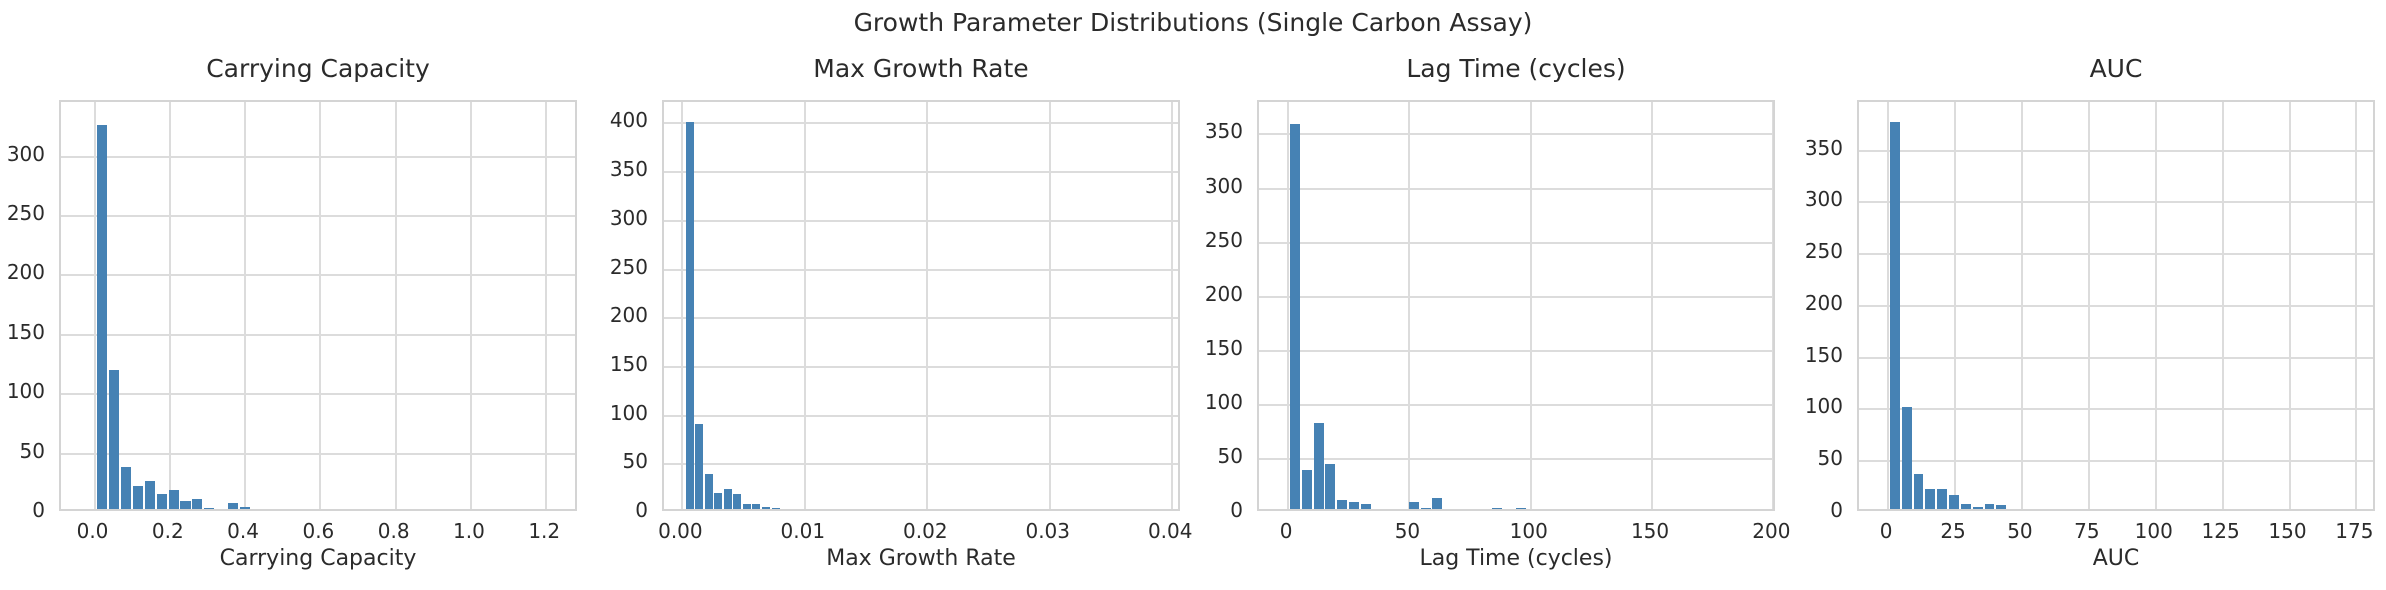  What do you see at coordinates (921, 68) in the screenshot?
I see `subplot-title: Max Growth Rate` at bounding box center [921, 68].